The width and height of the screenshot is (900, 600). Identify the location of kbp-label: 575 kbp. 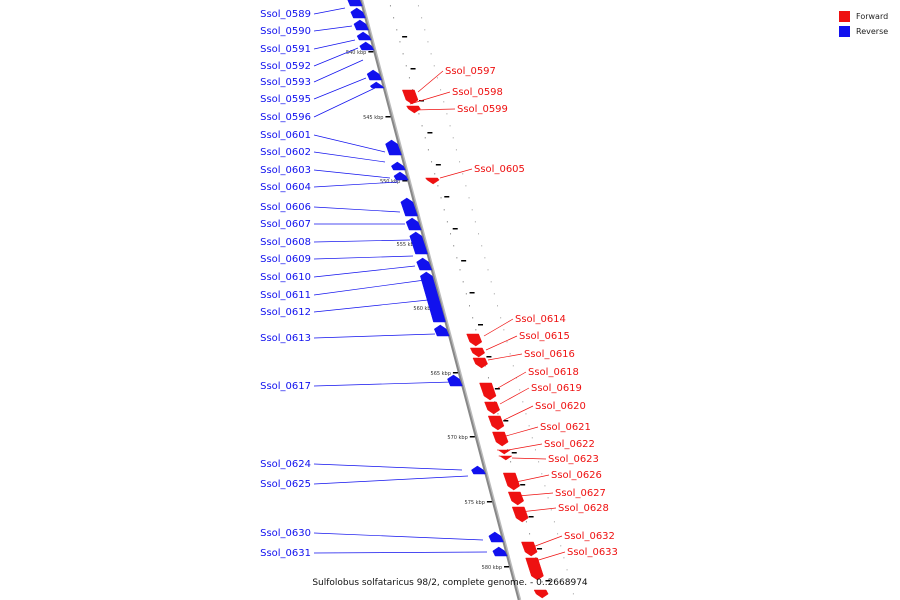
(475, 503).